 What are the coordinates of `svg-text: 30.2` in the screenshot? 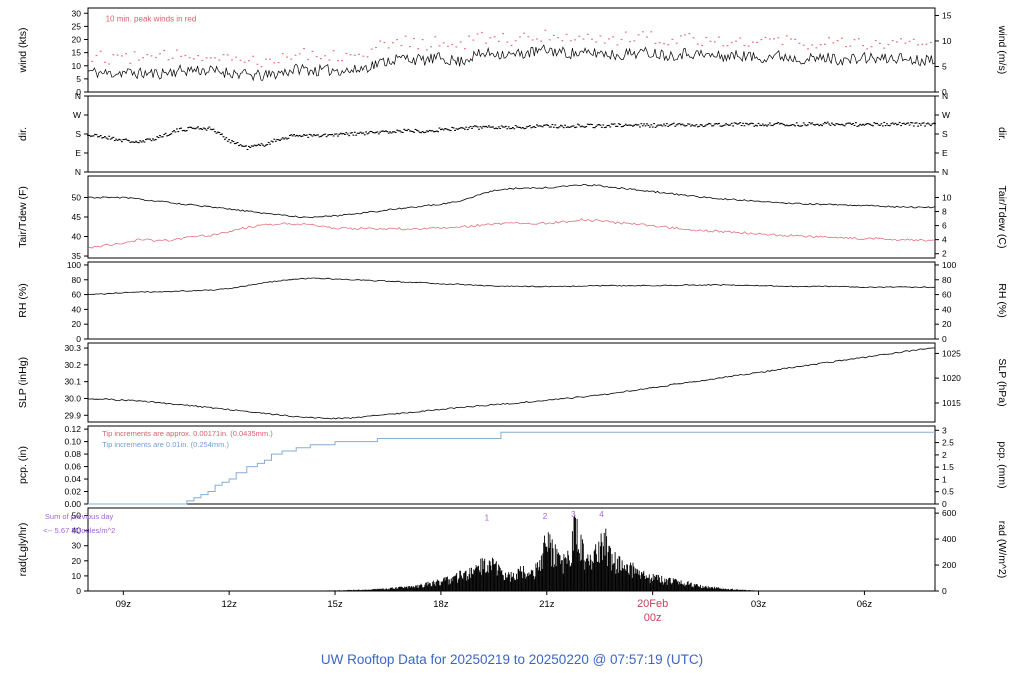 It's located at (72, 365).